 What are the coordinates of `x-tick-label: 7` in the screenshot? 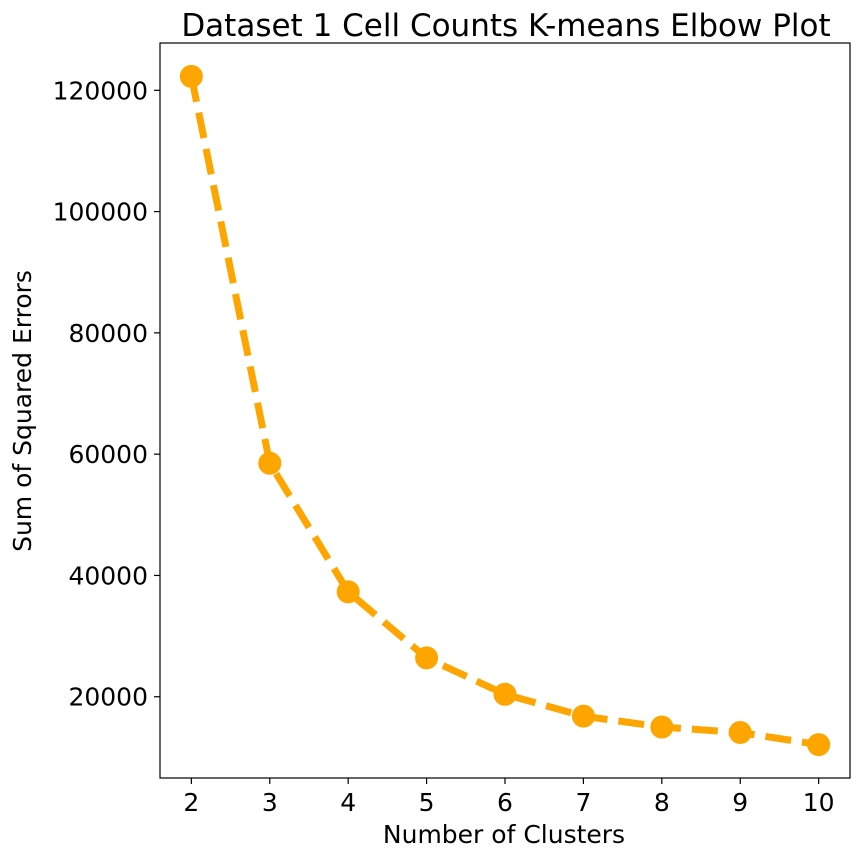 It's located at (583, 802).